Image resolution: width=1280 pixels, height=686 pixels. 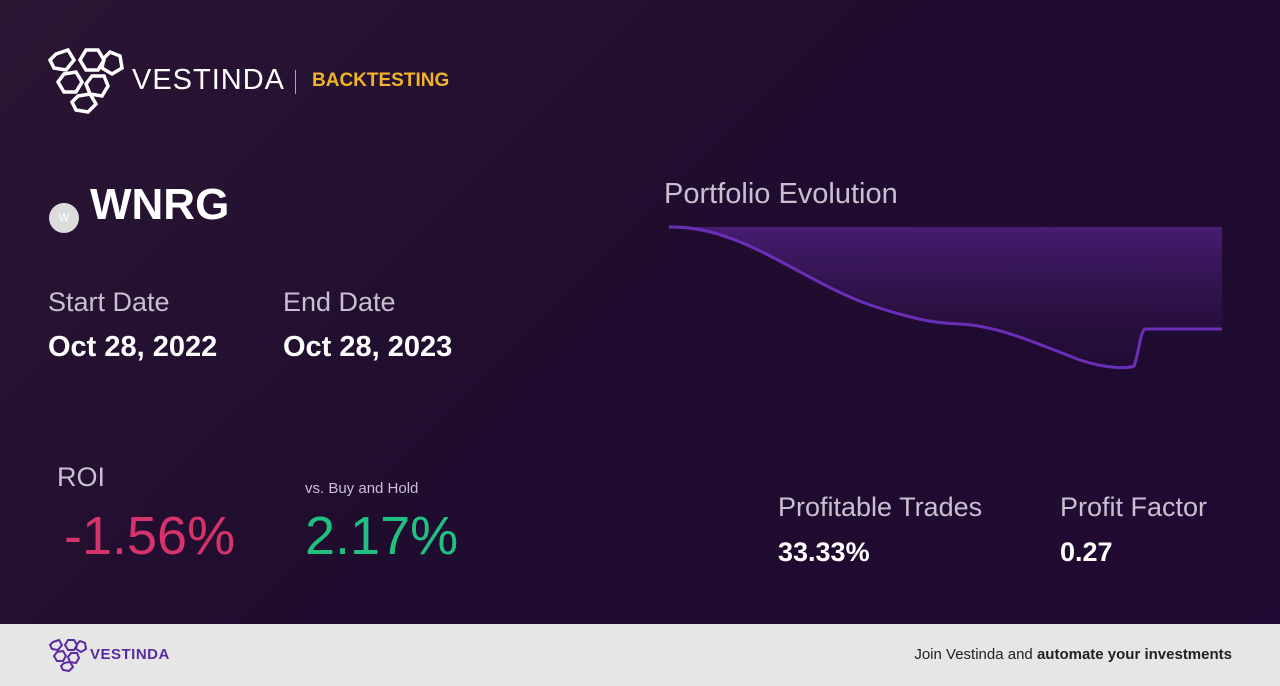 I want to click on start-label: Start Date, so click(x=109, y=302).